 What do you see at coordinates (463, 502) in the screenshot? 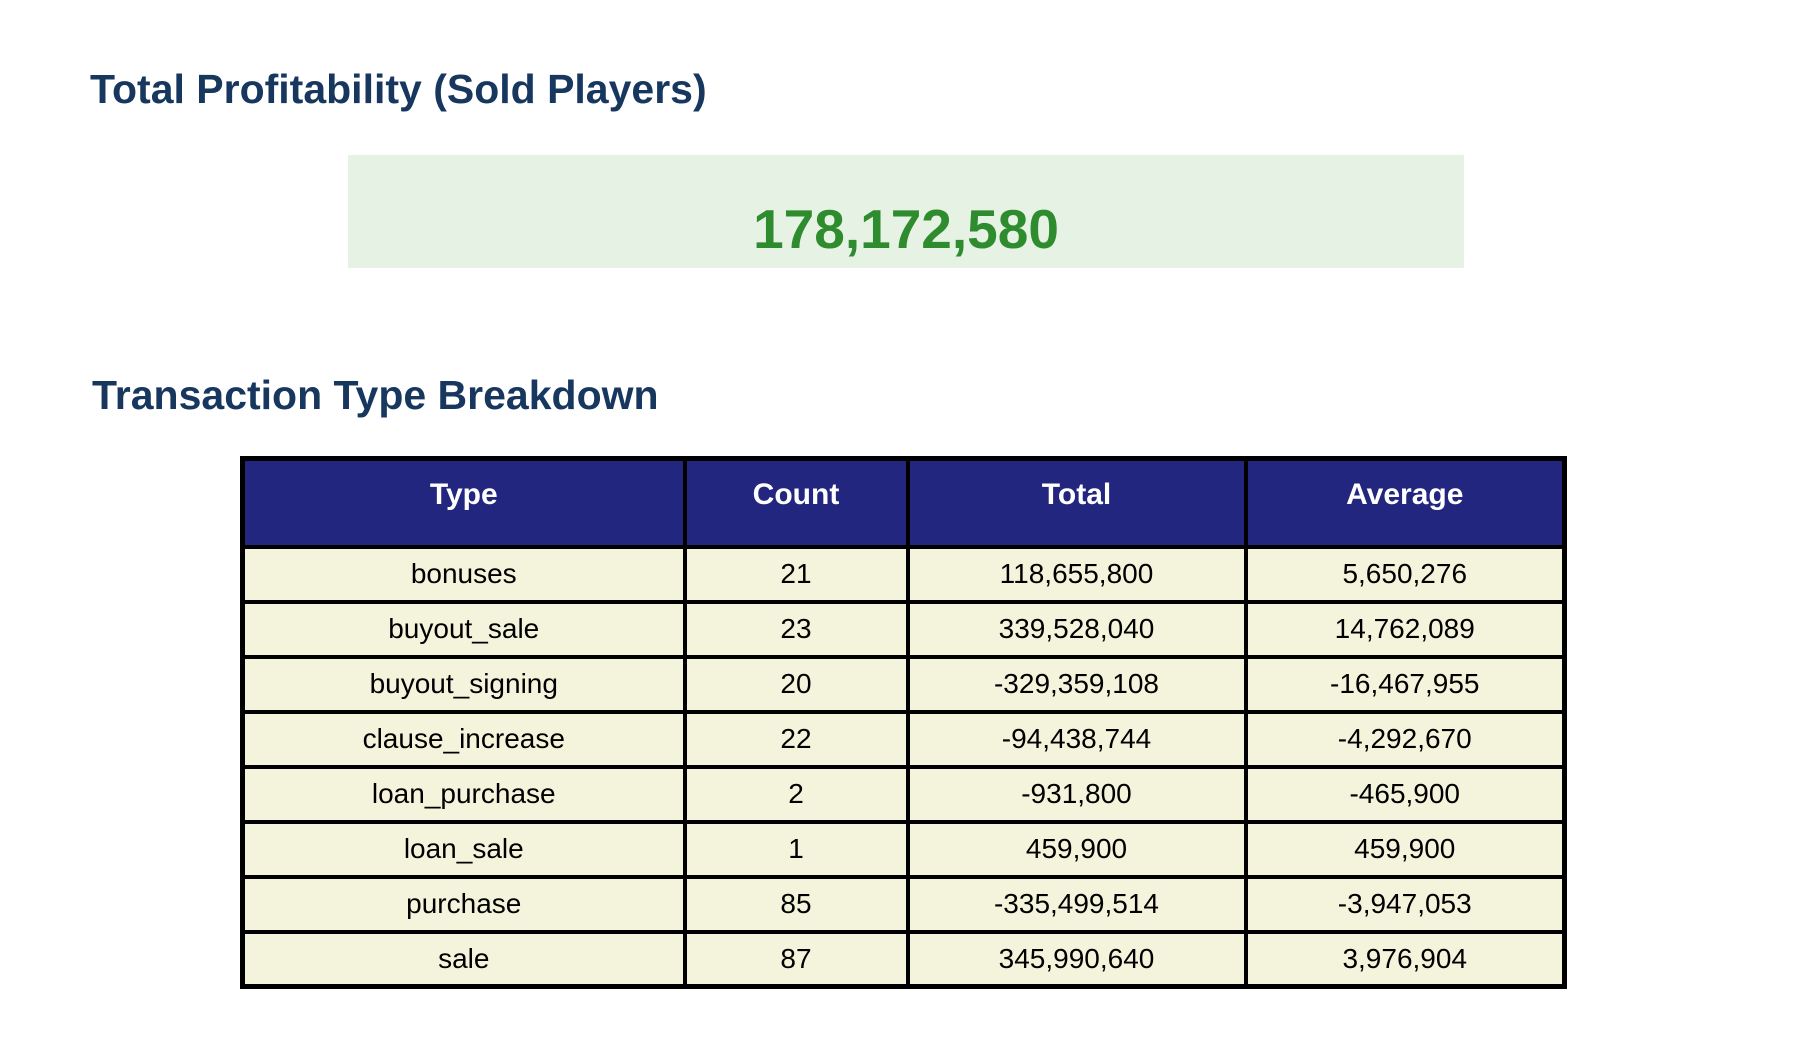
I see `column-header-type: Type` at bounding box center [463, 502].